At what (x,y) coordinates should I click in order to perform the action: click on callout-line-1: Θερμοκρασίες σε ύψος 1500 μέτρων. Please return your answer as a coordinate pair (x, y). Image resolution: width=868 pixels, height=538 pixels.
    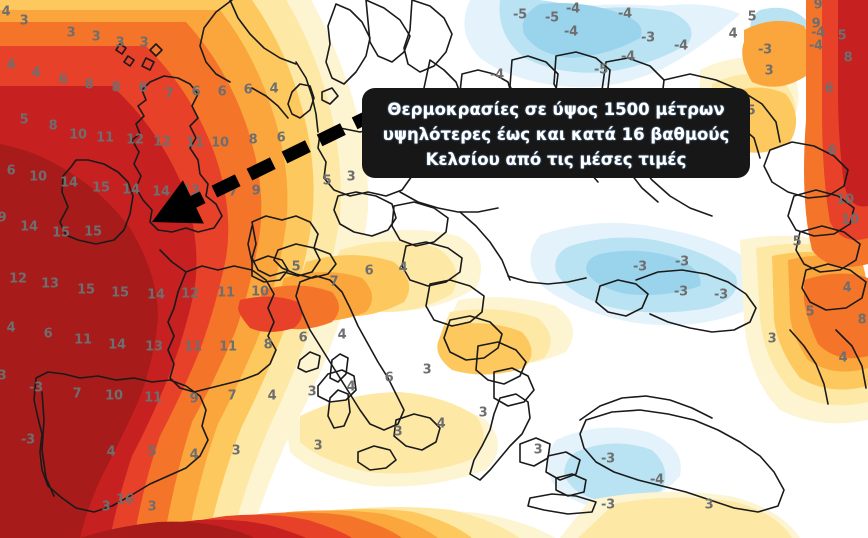
    Looking at the image, I should click on (556, 109).